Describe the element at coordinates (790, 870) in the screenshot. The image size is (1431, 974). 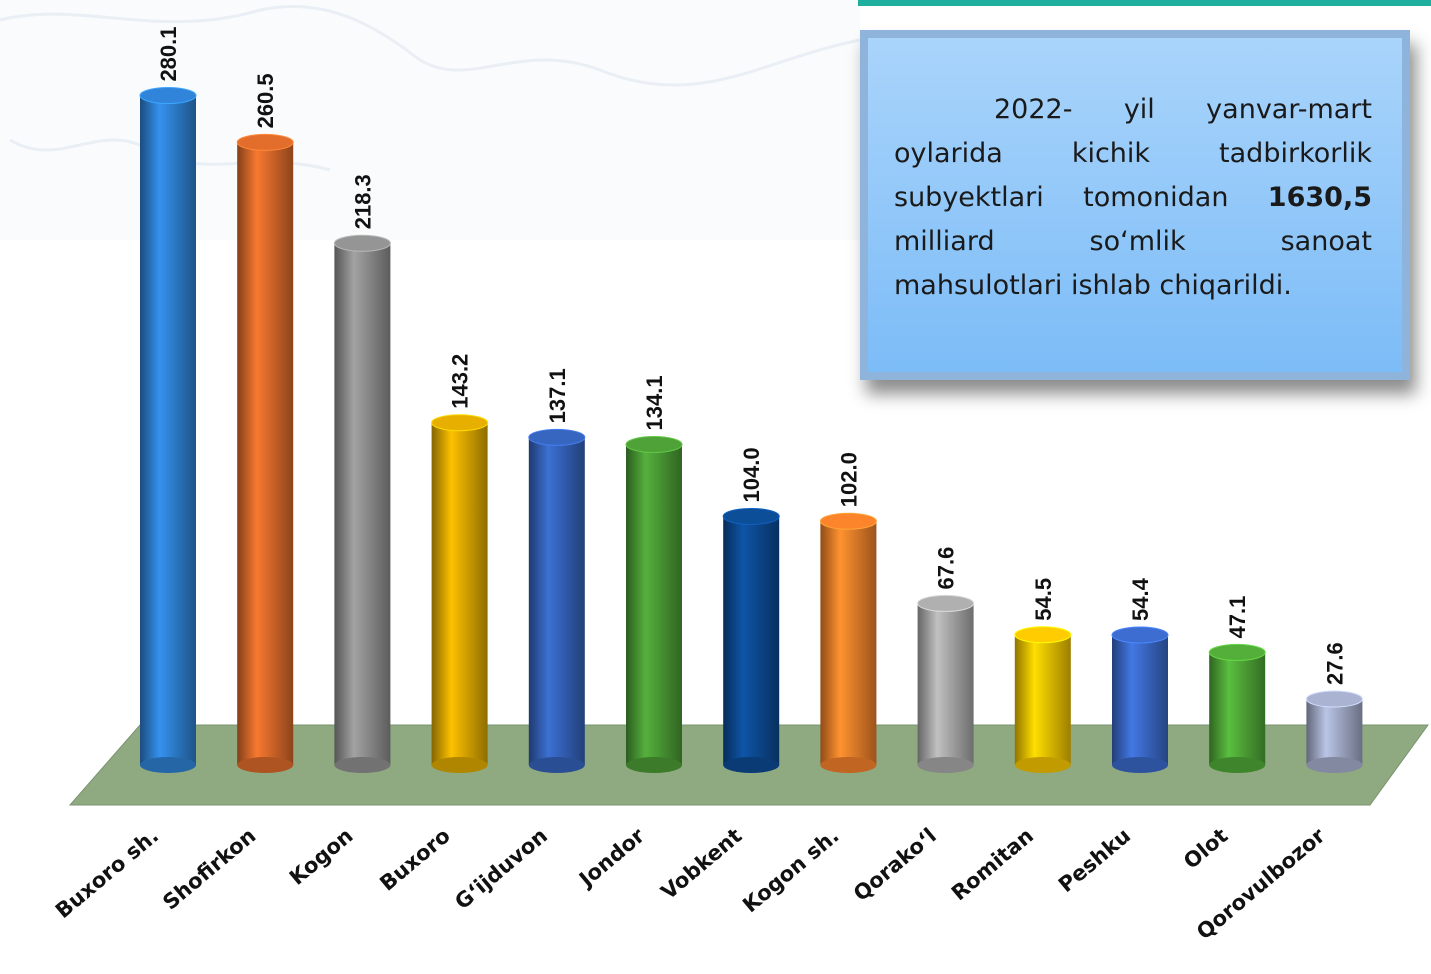
I see `x-tick-label: Kogon sh.` at that location.